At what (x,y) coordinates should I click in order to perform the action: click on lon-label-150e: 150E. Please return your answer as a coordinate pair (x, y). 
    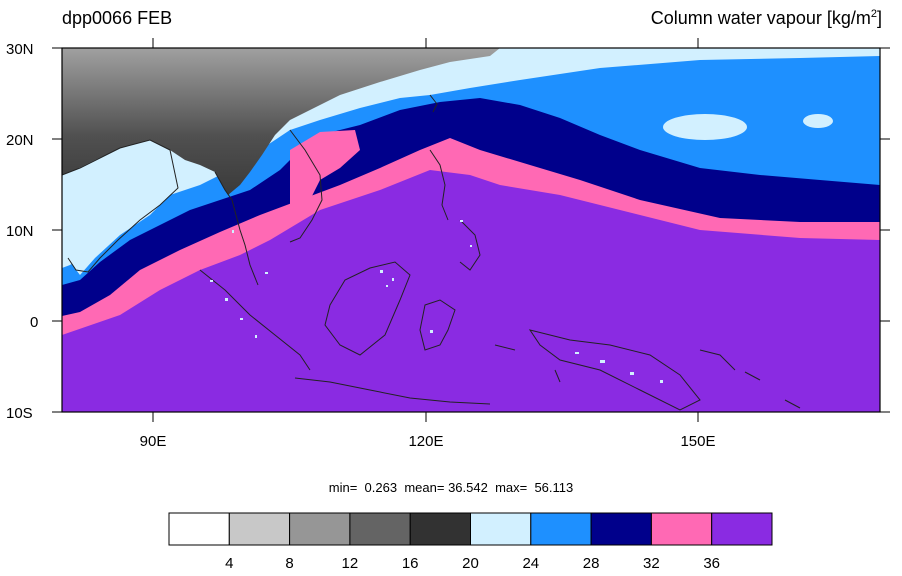
    Looking at the image, I should click on (697, 441).